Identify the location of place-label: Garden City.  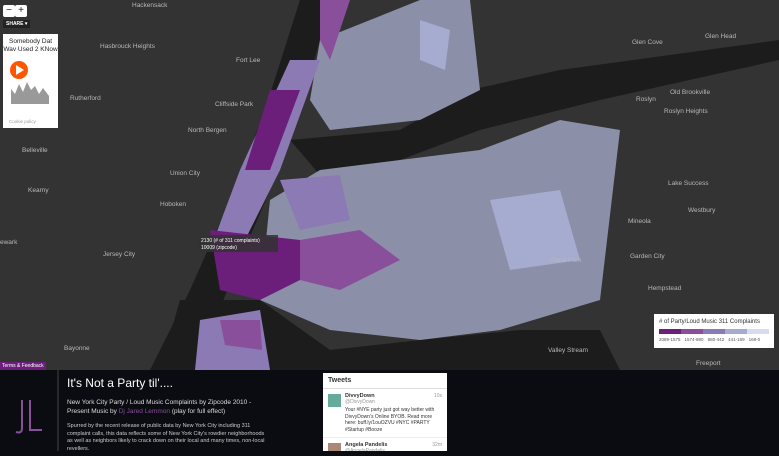
(647, 256).